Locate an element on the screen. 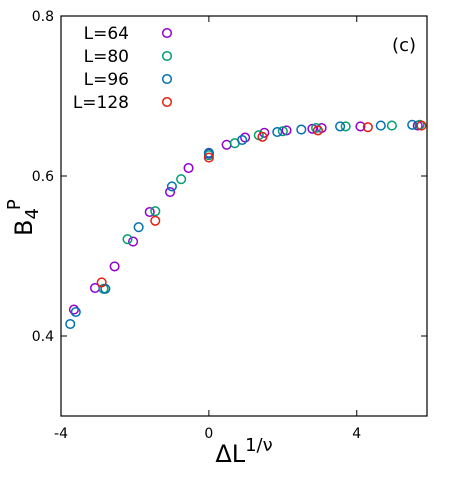  legend-label: L=80 is located at coordinates (106, 57).